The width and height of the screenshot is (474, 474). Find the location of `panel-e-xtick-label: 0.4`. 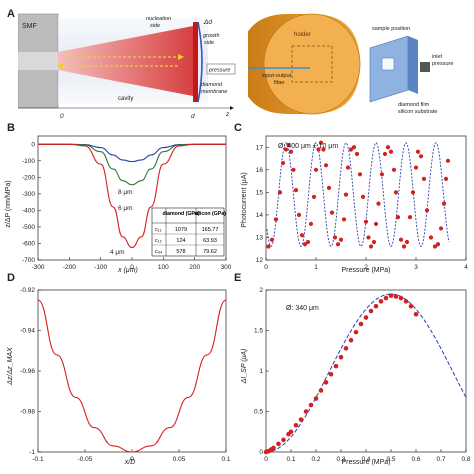

panel-e-xtick-label: 0.4 is located at coordinates (365, 459).